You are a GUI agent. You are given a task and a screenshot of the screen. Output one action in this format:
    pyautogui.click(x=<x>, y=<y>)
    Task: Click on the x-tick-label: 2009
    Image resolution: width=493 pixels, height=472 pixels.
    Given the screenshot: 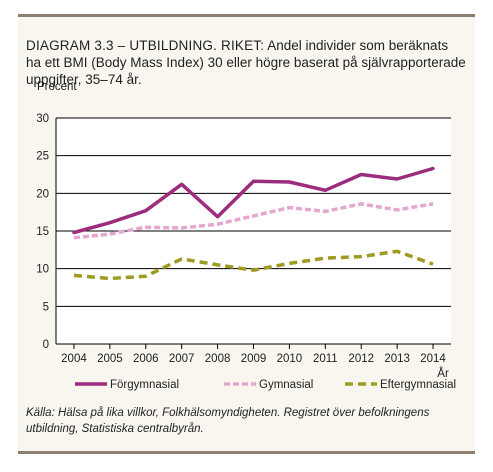 What is the action you would take?
    pyautogui.click(x=254, y=359)
    